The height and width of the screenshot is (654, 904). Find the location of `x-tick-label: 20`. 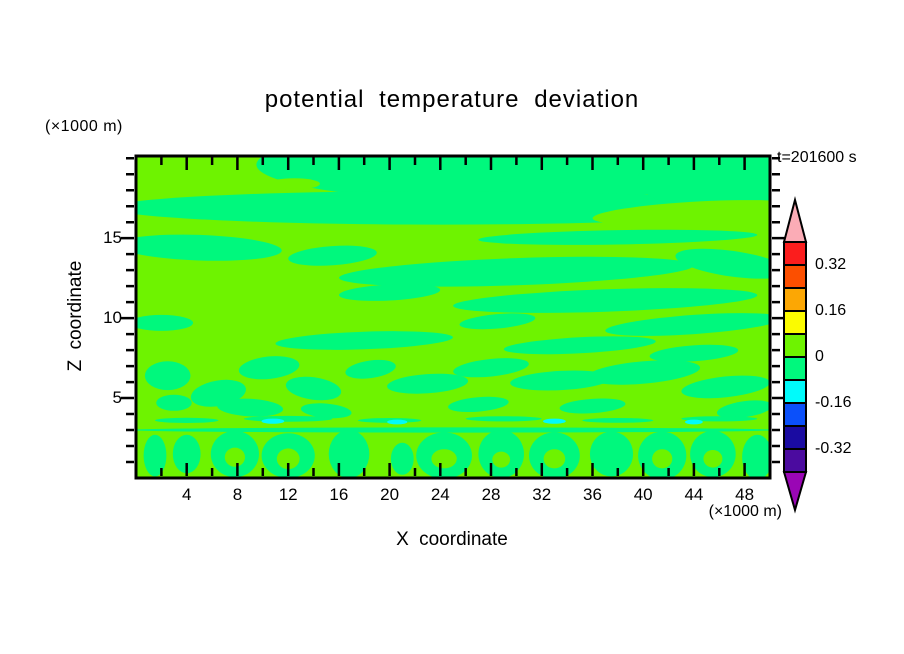

x-tick-label: 20 is located at coordinates (390, 494).